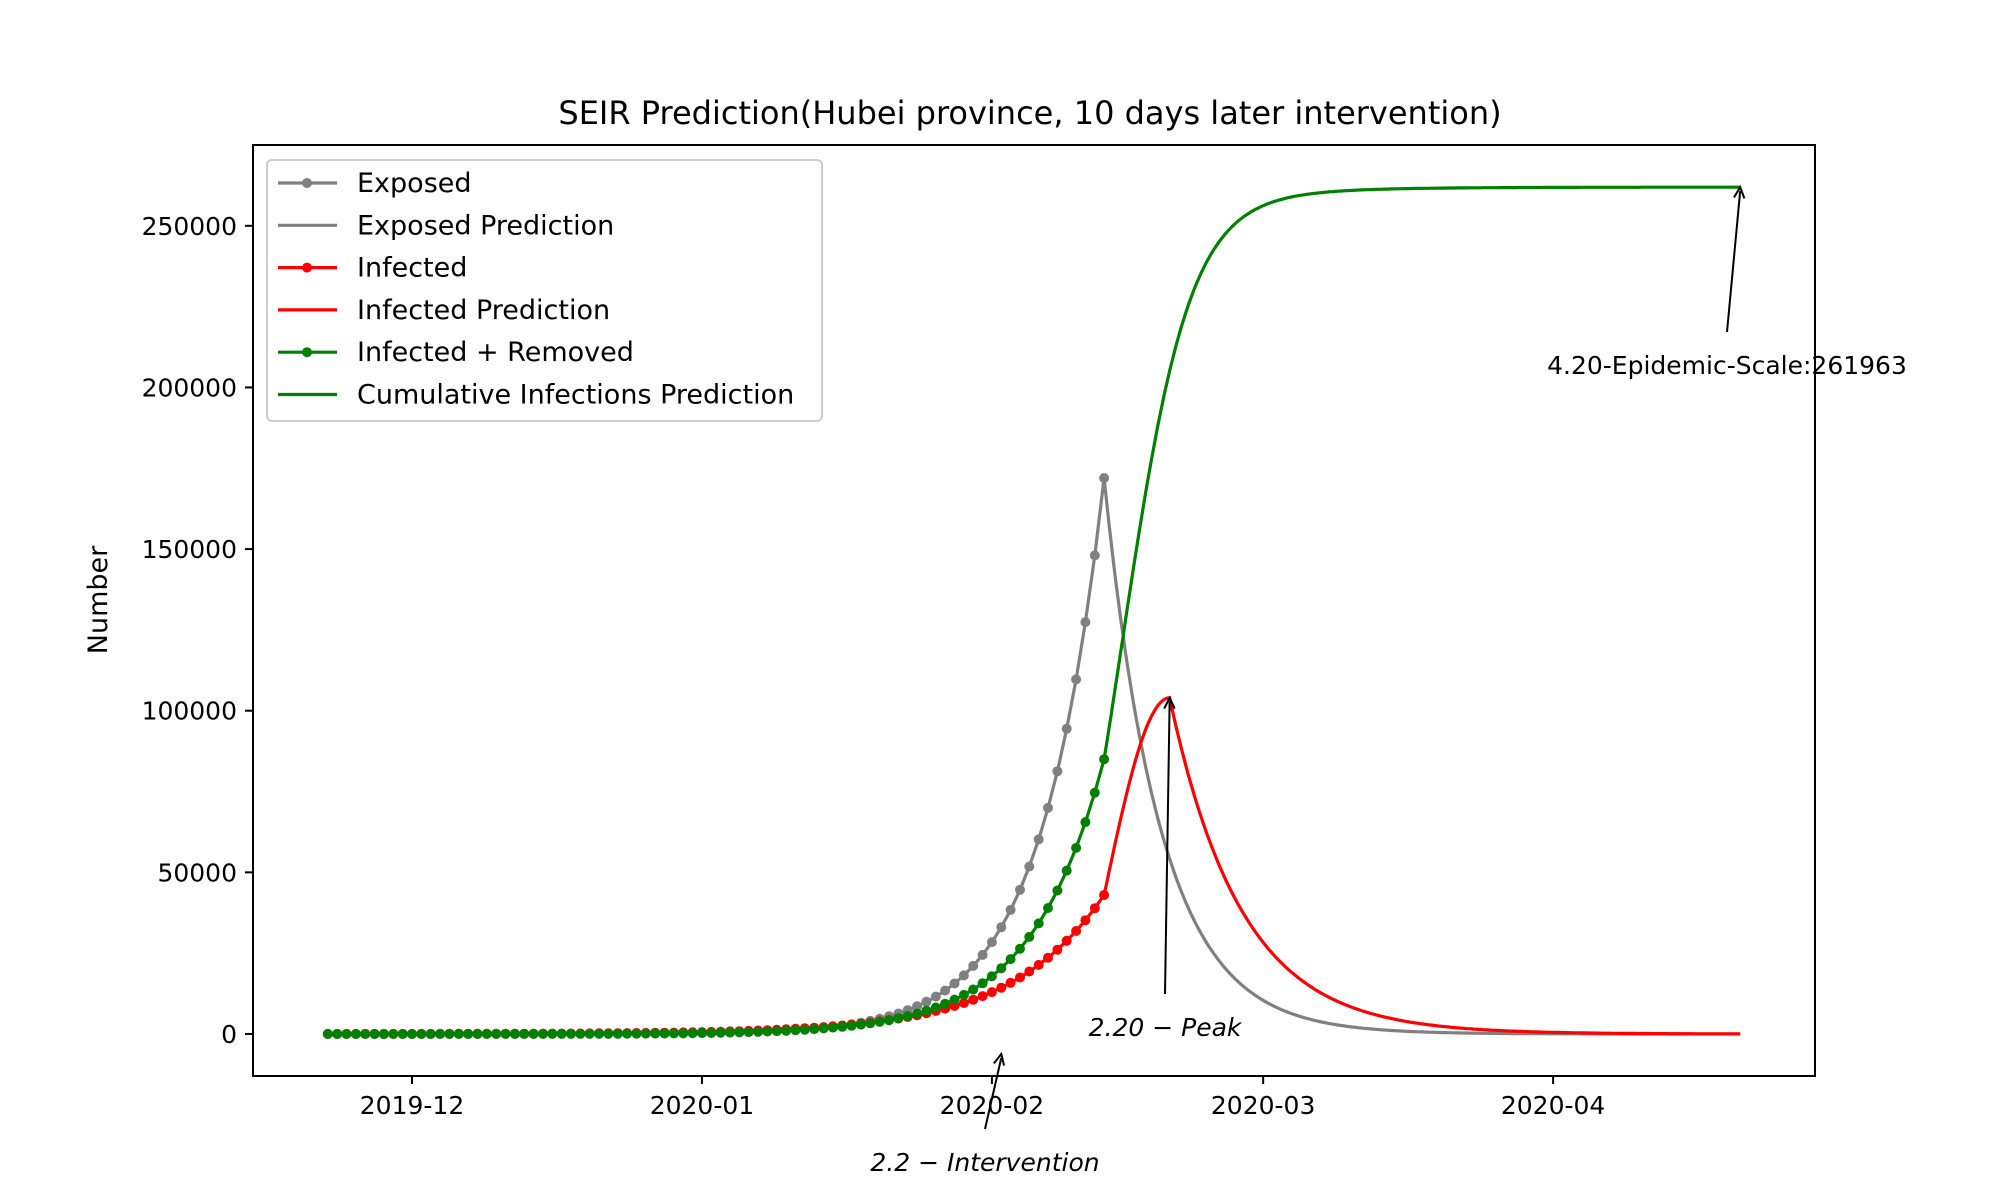  Describe the element at coordinates (485, 225) in the screenshot. I see `legend-label: Exposed Prediction` at that location.